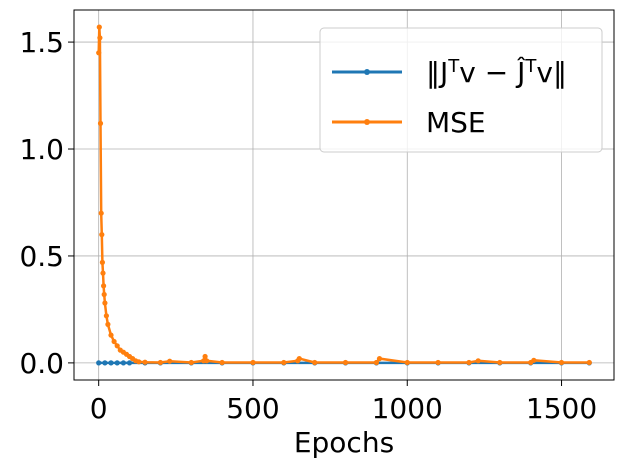  Describe the element at coordinates (407, 408) in the screenshot. I see `x-tick-label: 1000` at that location.